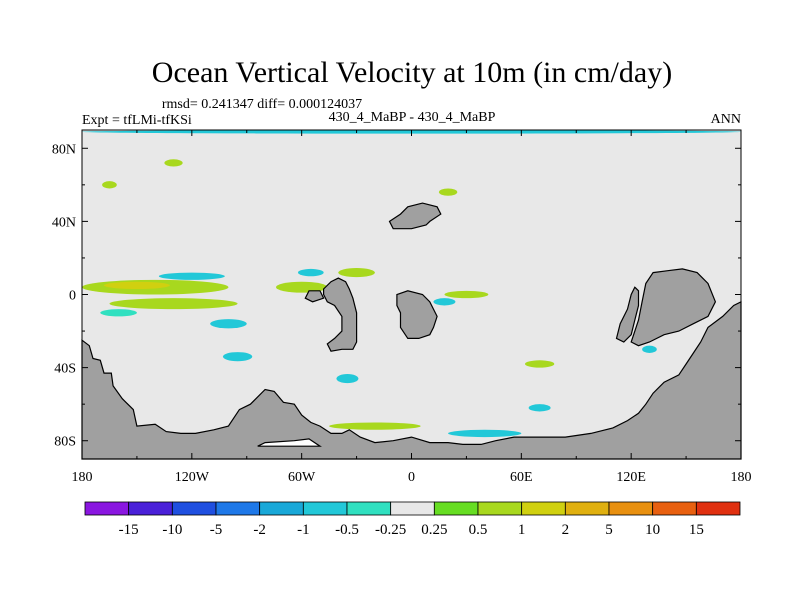 The image size is (800, 600). Describe the element at coordinates (415, 216) in the screenshot. I see `land-north-continent` at that location.